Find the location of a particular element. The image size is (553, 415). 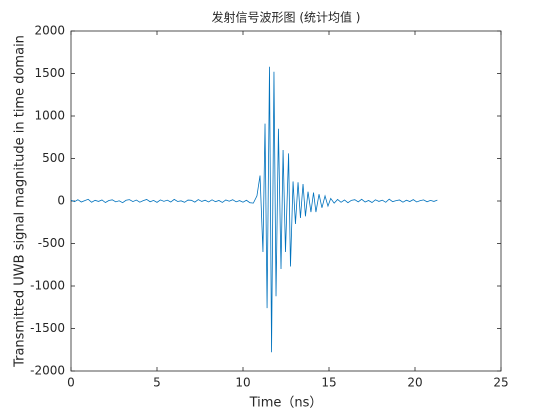

y-tick-label: 0 is located at coordinates (61, 201).